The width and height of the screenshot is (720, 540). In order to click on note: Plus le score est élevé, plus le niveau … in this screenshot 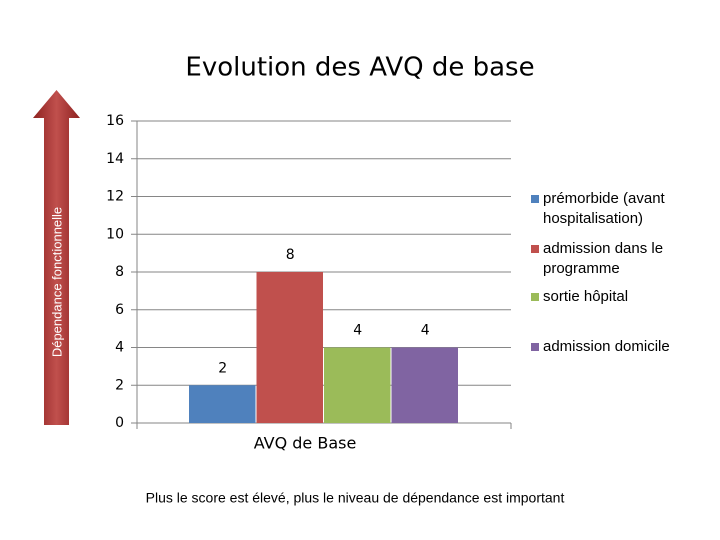, I will do `click(355, 498)`.